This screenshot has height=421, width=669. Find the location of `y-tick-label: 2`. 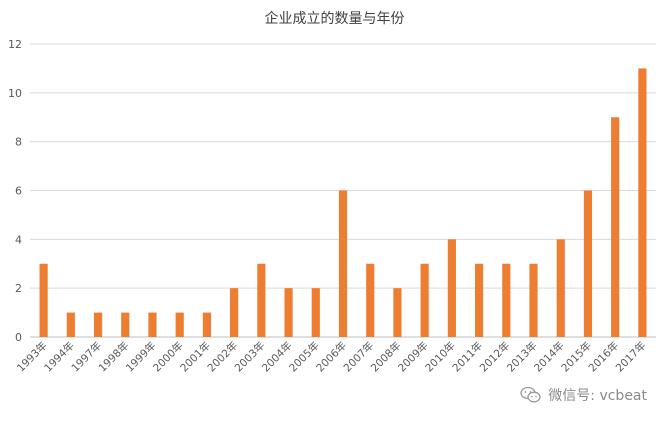

y-tick-label: 2 is located at coordinates (18, 288).